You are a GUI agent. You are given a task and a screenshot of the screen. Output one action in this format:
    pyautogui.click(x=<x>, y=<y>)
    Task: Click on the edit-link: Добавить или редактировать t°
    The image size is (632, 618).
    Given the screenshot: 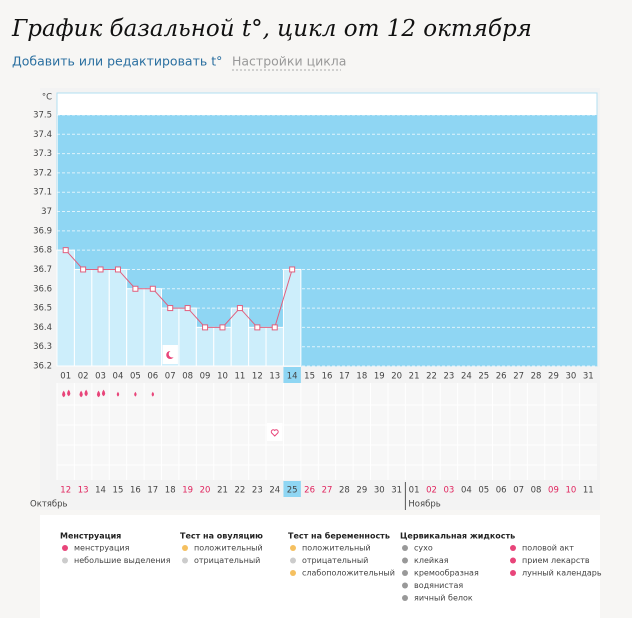 What is the action you would take?
    pyautogui.click(x=117, y=61)
    